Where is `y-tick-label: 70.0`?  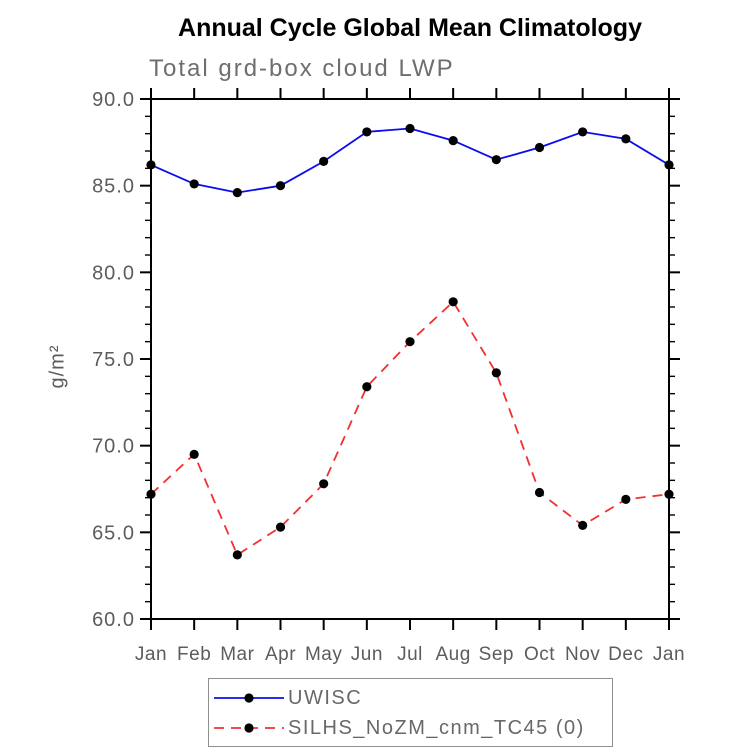 y-tick-label: 70.0 is located at coordinates (113, 447).